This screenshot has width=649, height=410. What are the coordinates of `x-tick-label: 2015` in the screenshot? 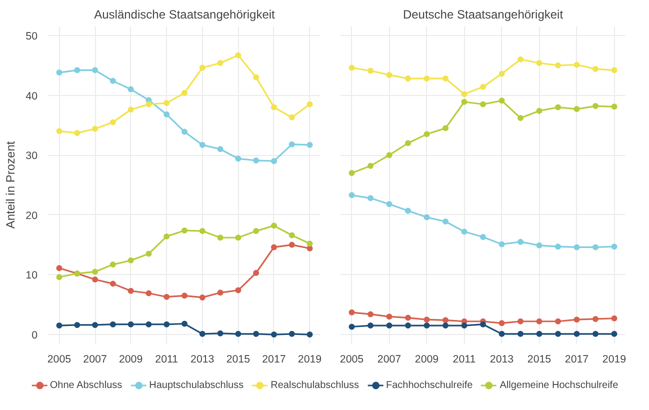 It's located at (238, 360).